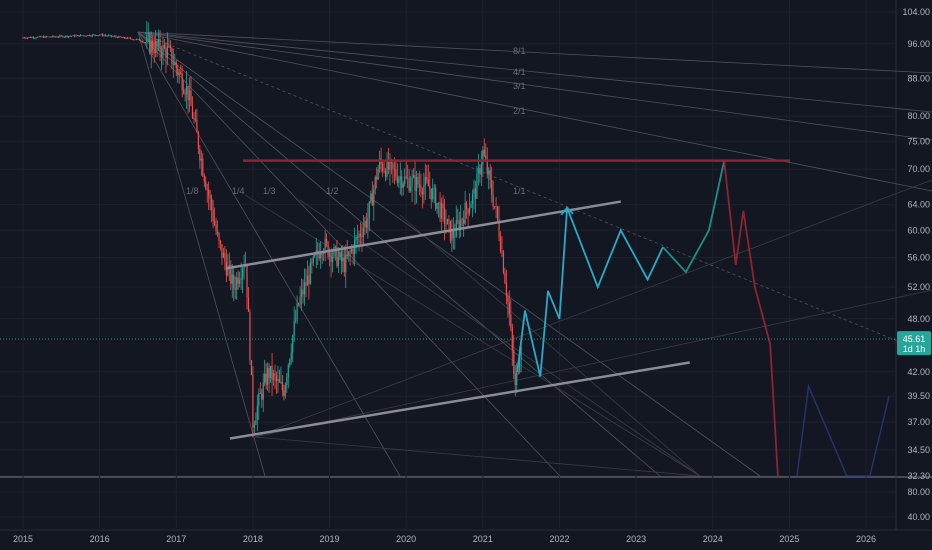 Image resolution: width=932 pixels, height=550 pixels. Describe the element at coordinates (914, 343) in the screenshot. I see `last-price-tag` at that location.